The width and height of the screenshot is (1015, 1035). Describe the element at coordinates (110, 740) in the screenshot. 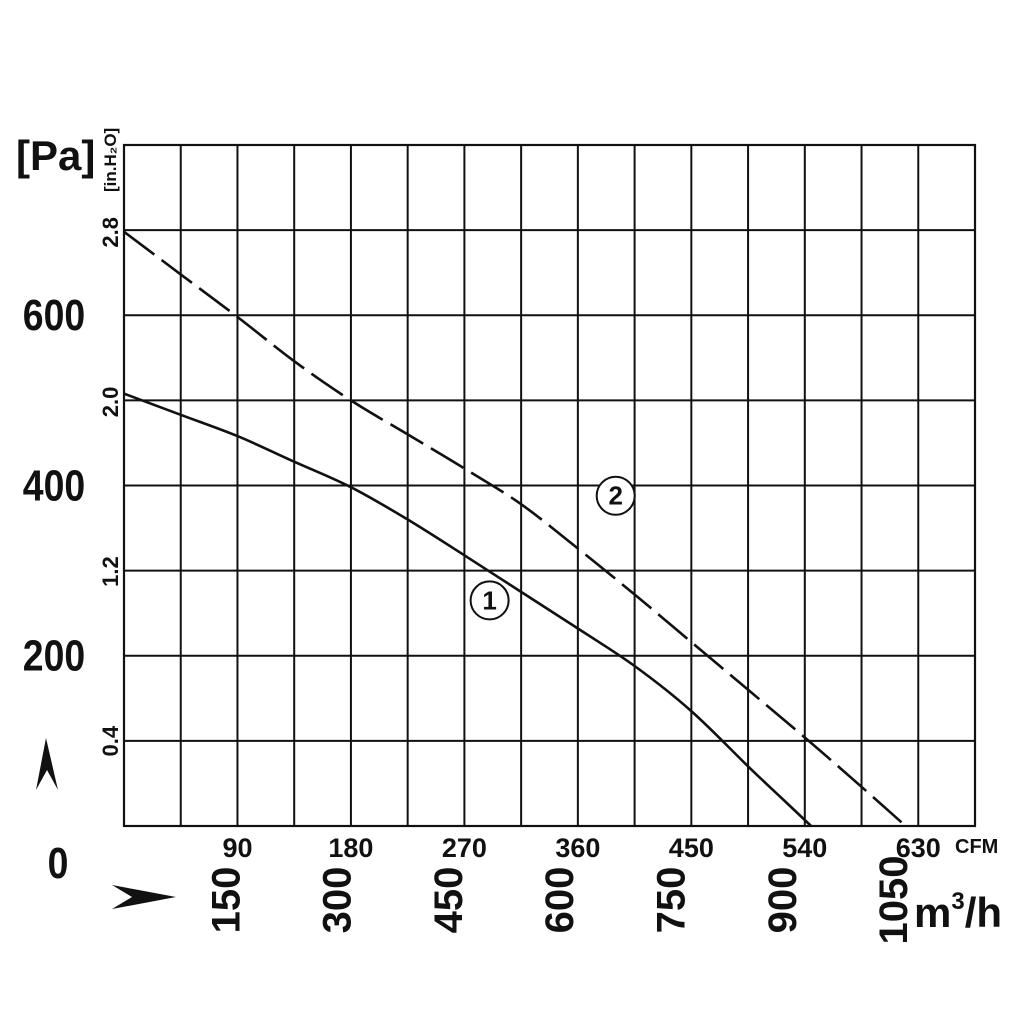

I see `y-tick-inh2o: 0.4` at that location.